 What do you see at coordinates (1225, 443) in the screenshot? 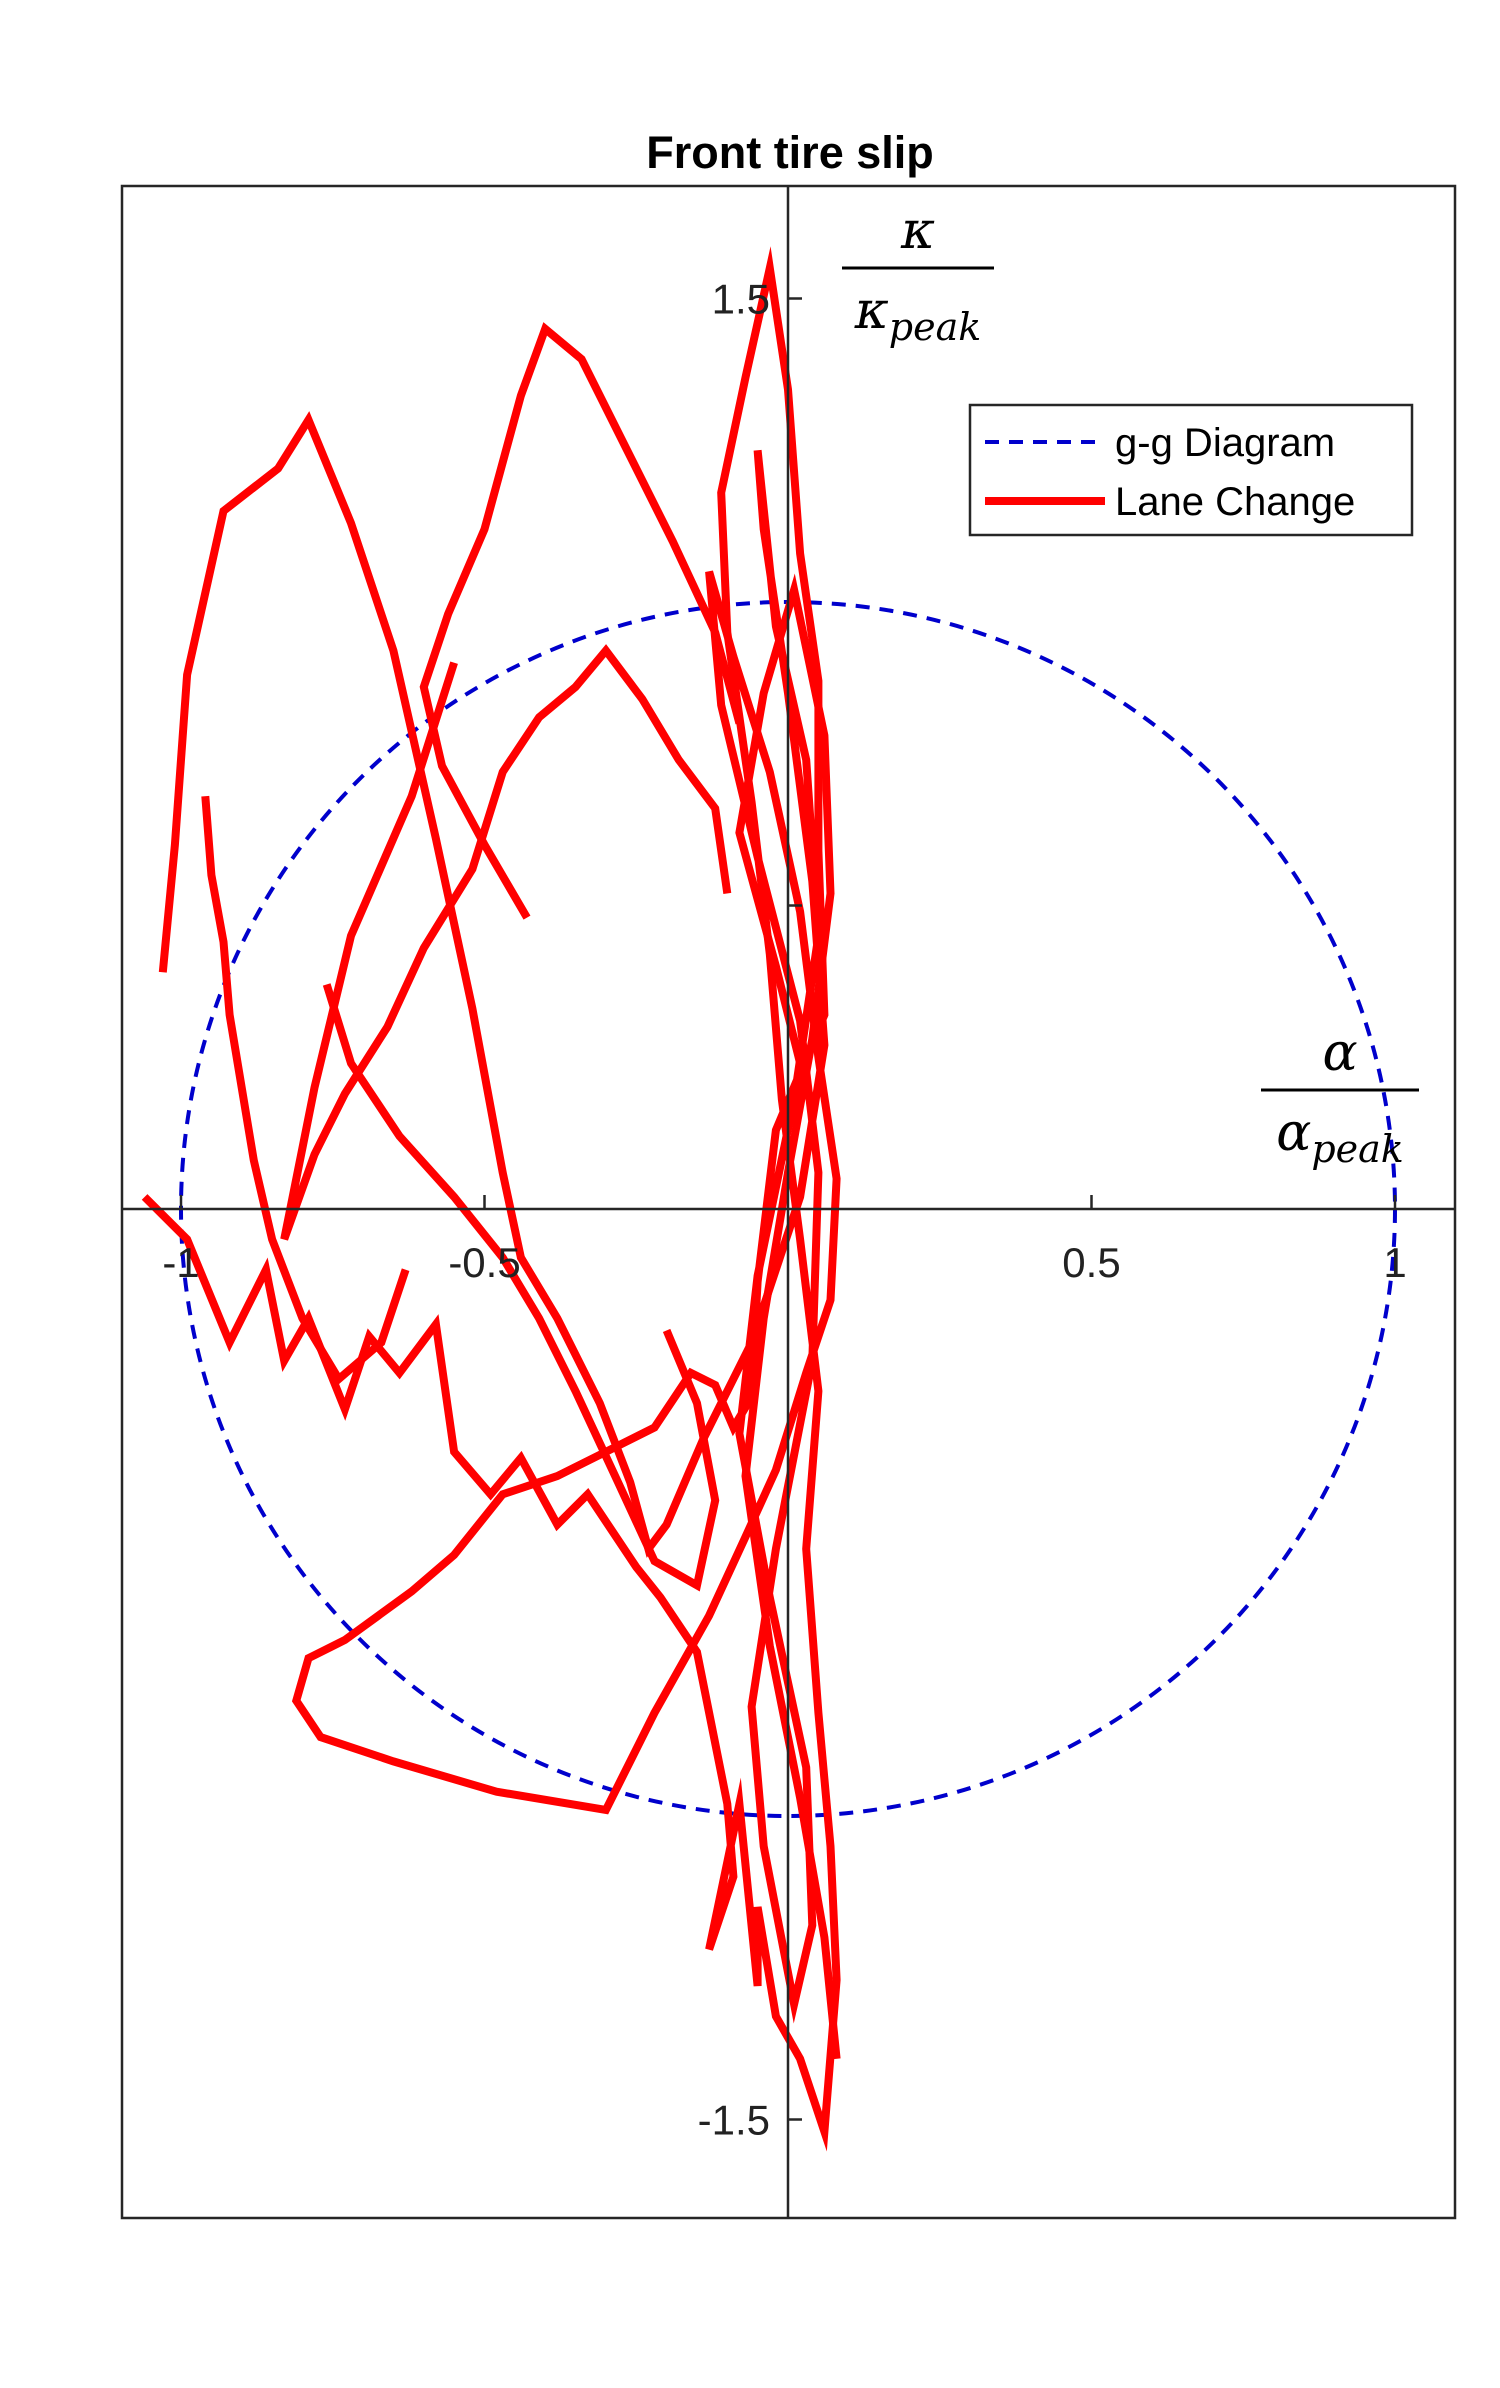
I see `legend-gg-label: g-g Diagram` at bounding box center [1225, 443].